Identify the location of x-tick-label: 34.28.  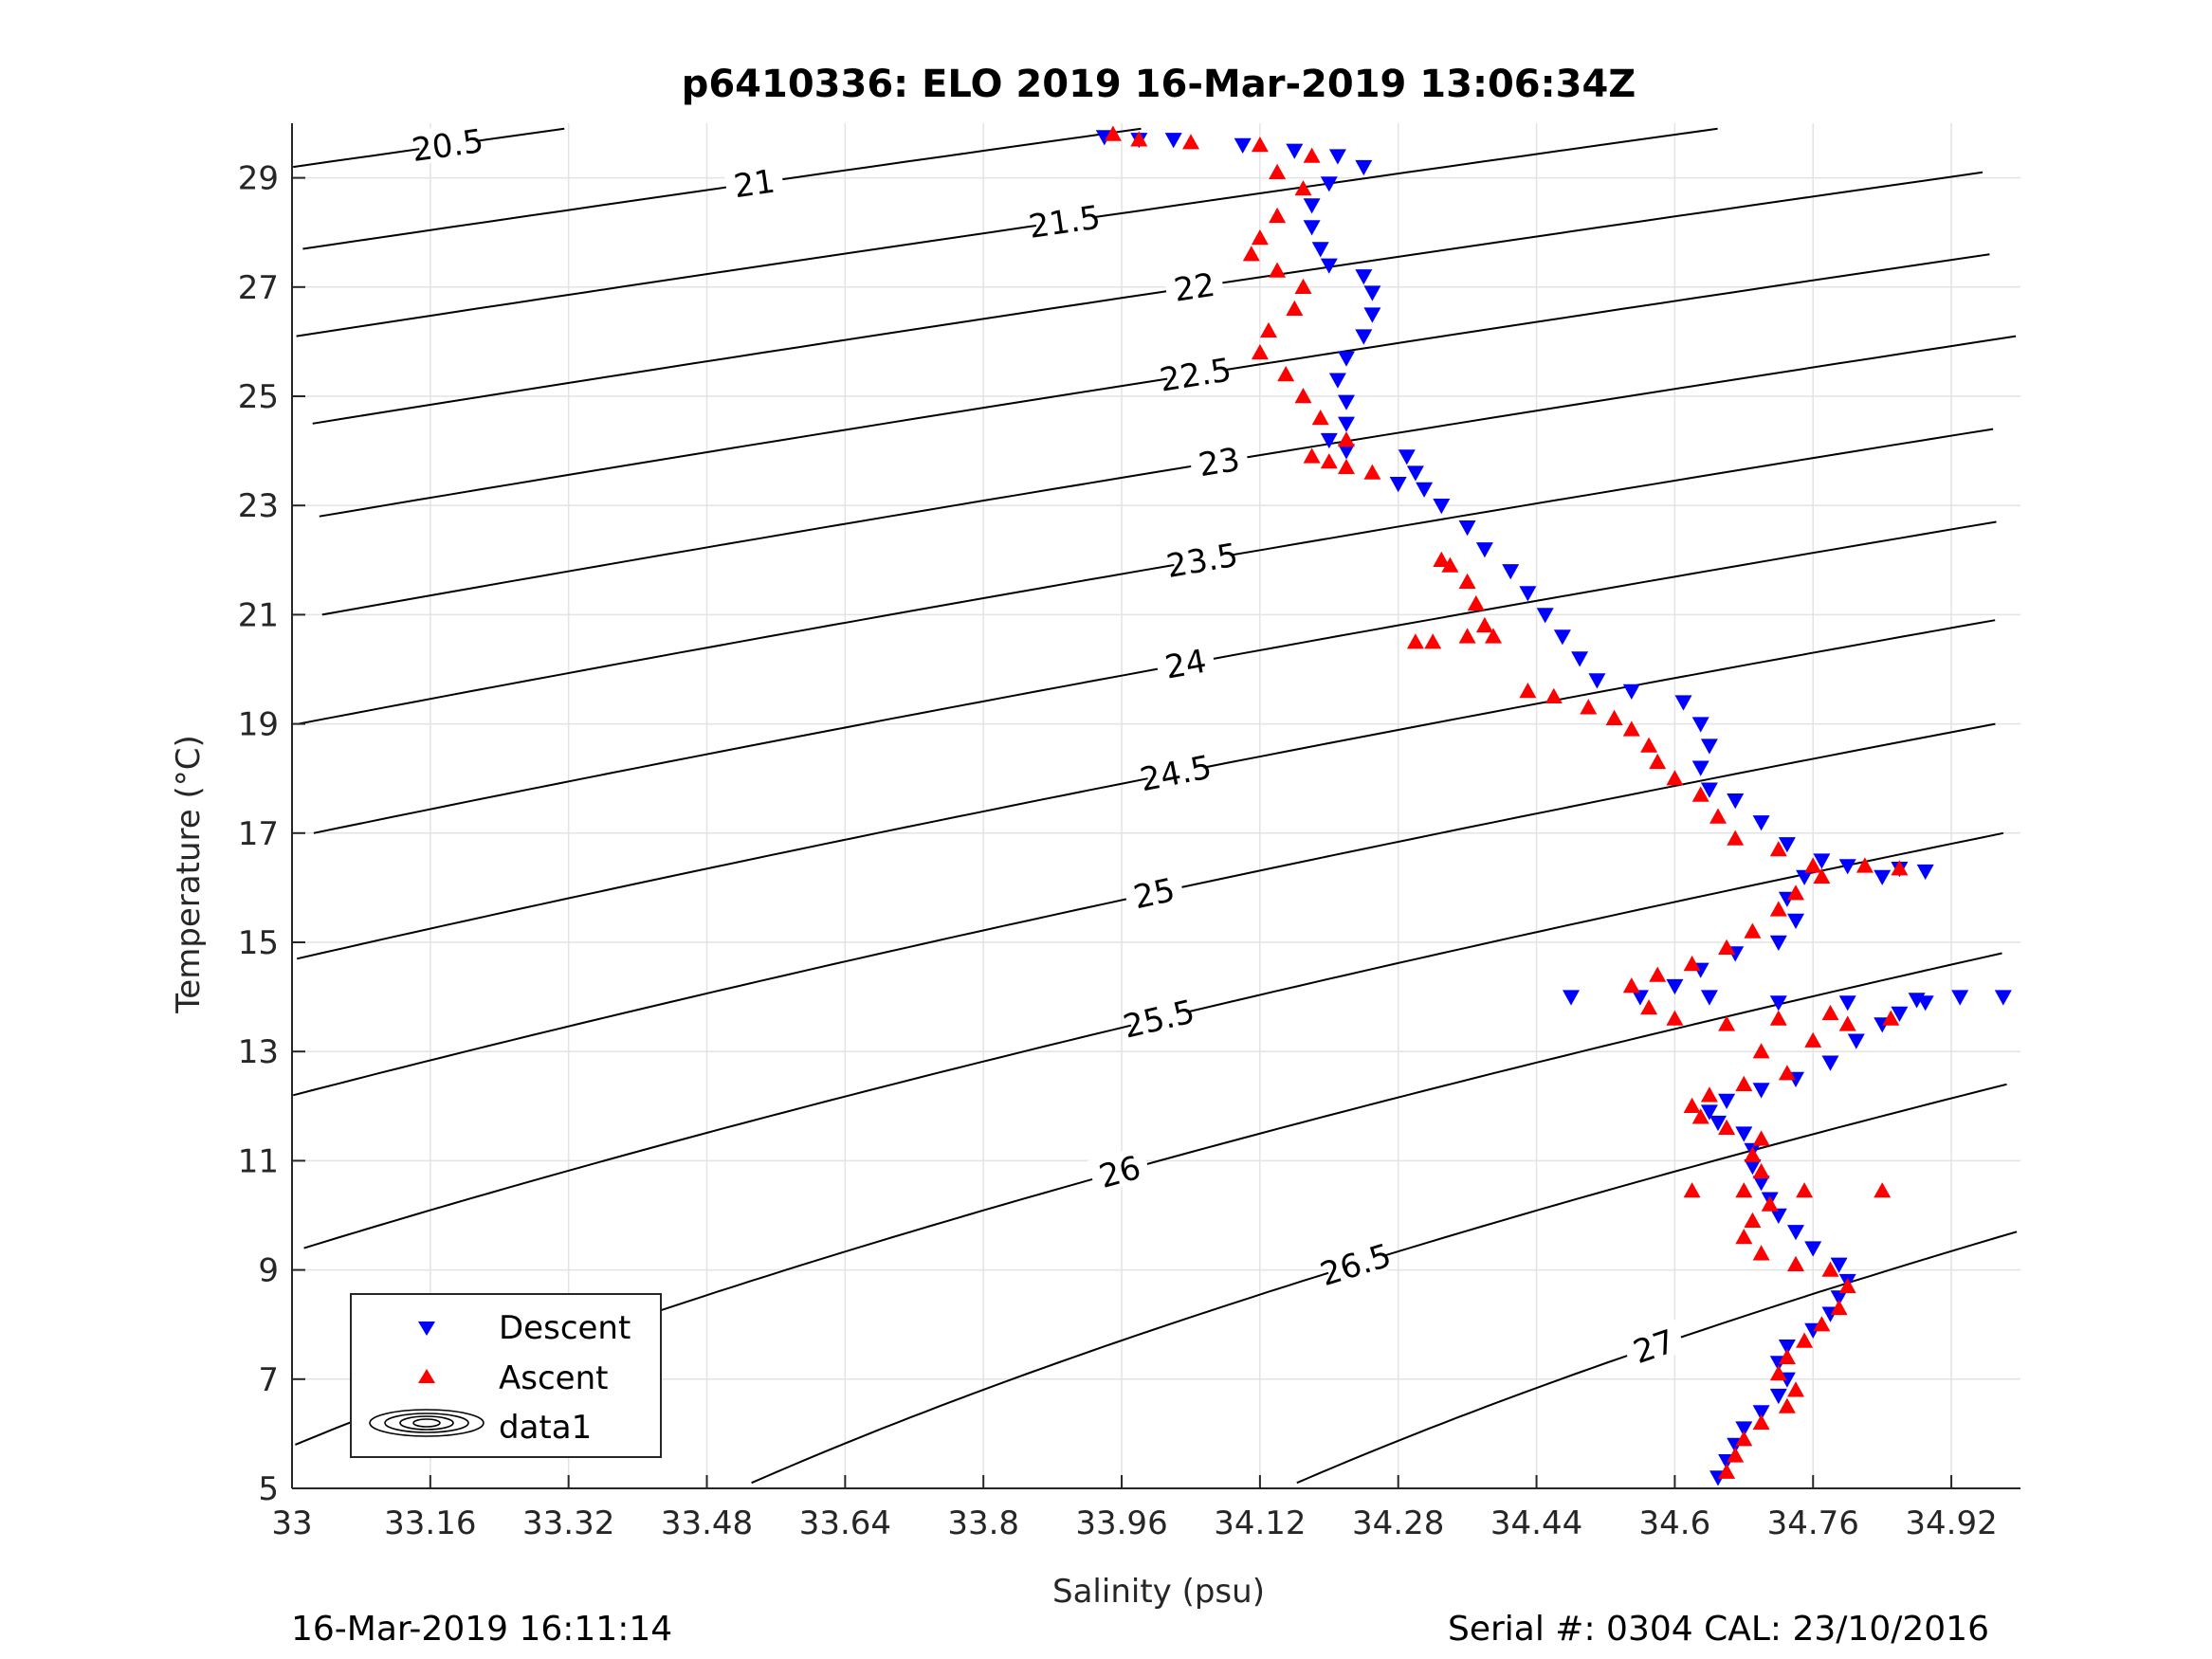
(1398, 1523).